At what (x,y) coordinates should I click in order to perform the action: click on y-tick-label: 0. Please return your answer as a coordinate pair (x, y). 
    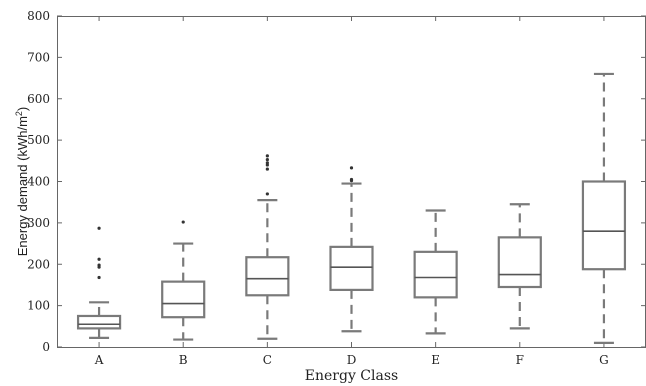
    Looking at the image, I should click on (46, 347).